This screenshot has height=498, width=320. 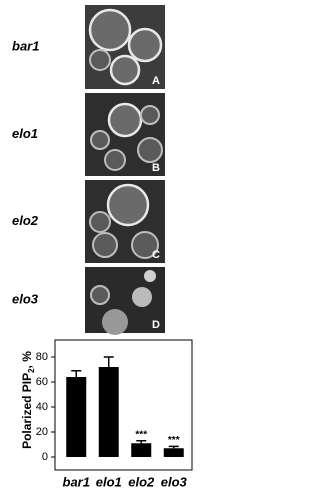 What do you see at coordinates (42, 407) in the screenshot?
I see `y-tick-label: 40` at bounding box center [42, 407].